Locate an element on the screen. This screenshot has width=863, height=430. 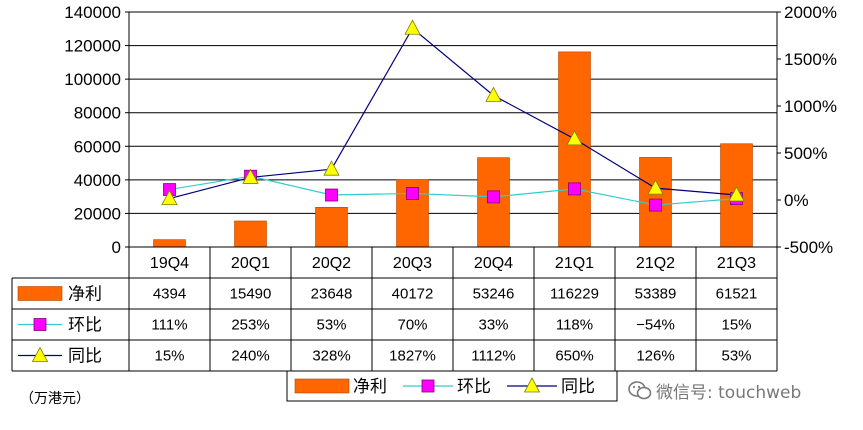
watermark-text: 微信号: touchweb is located at coordinates (729, 393).